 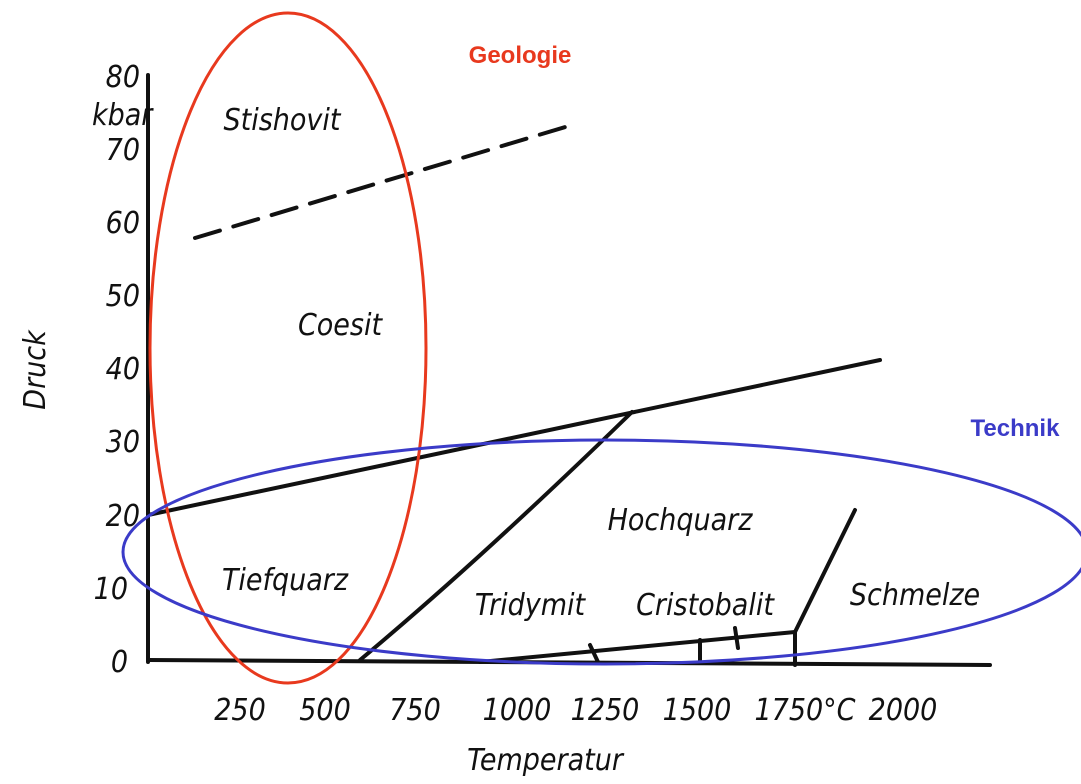 What do you see at coordinates (681, 520) in the screenshot?
I see `phase-label: Hochquarz` at bounding box center [681, 520].